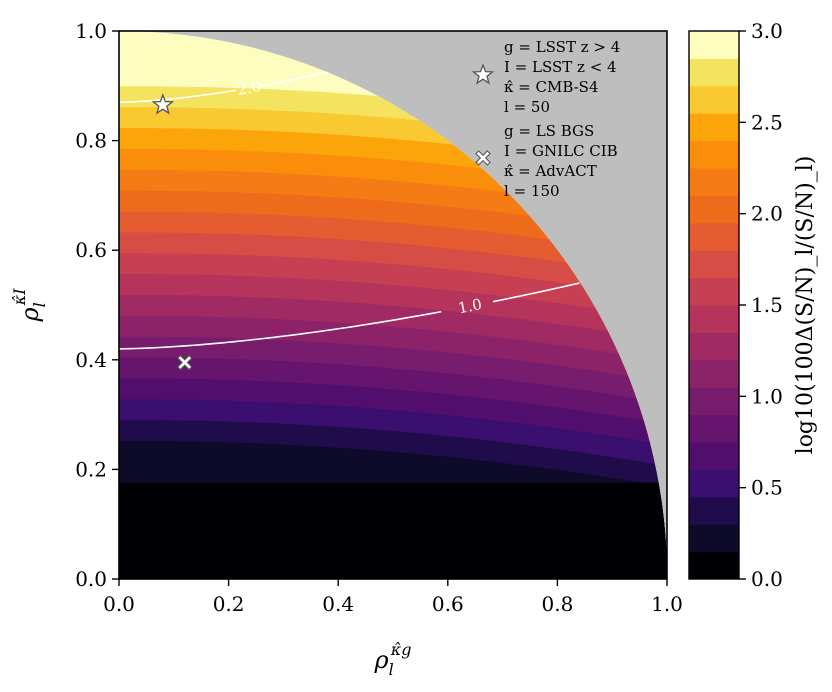 The image size is (832, 692). I want to click on y-axis: 0.0 0.2 0.4 0.6 0.8 1.0, so click(97, 305).